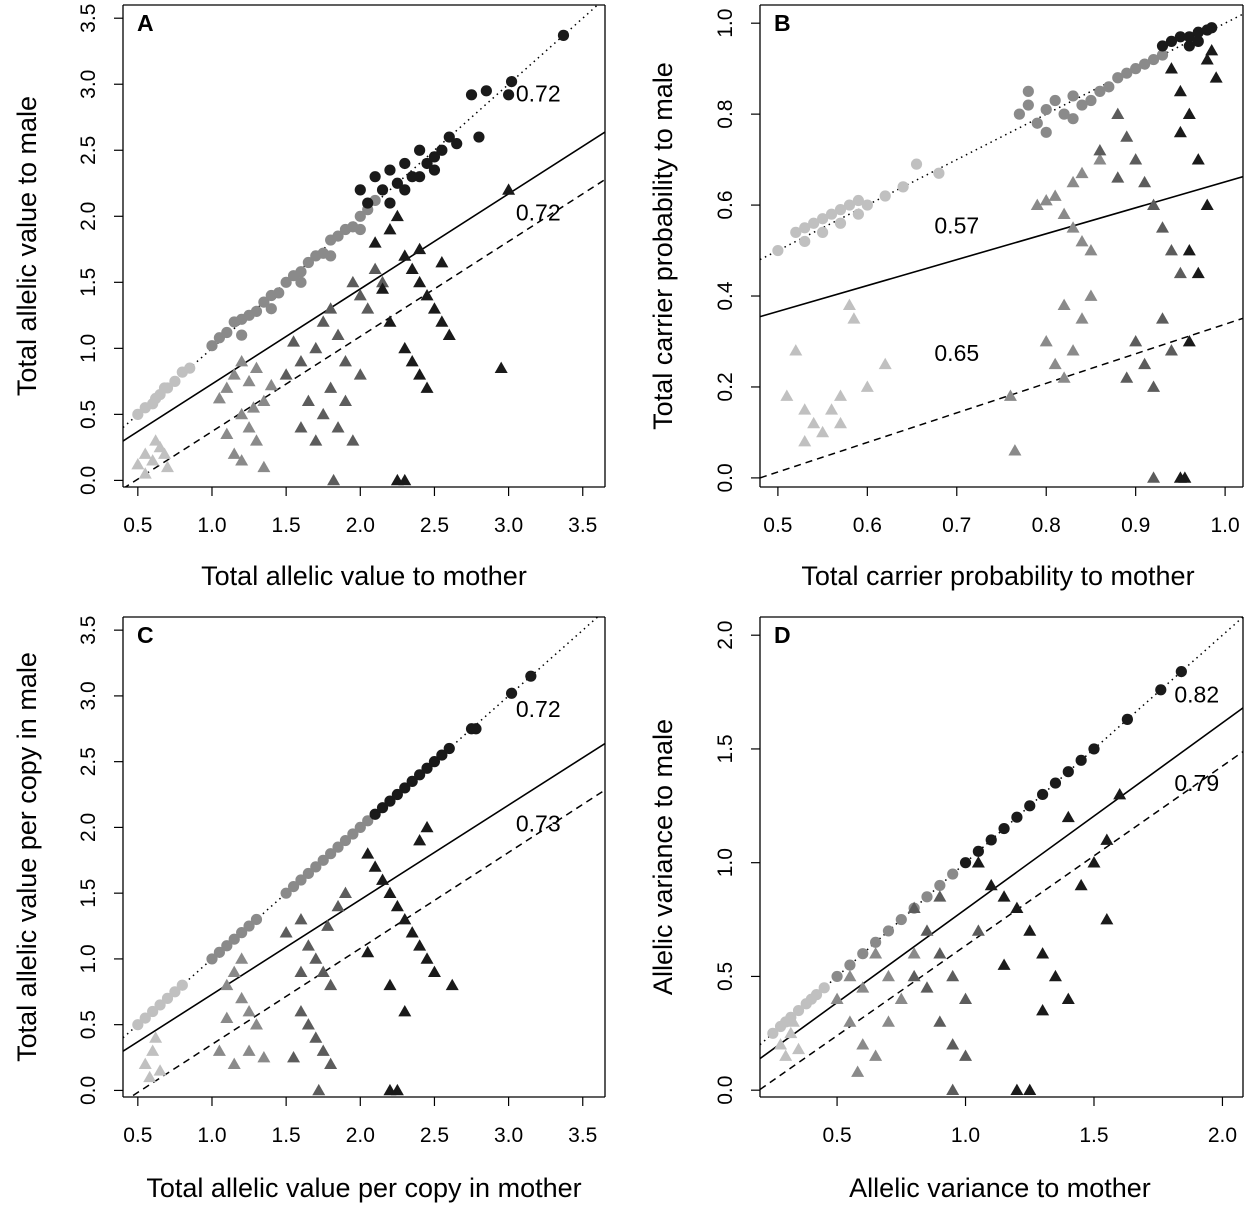 This screenshot has height=1207, width=1255. Describe the element at coordinates (88, 1024) in the screenshot. I see `y-tick-label: 0.5` at that location.